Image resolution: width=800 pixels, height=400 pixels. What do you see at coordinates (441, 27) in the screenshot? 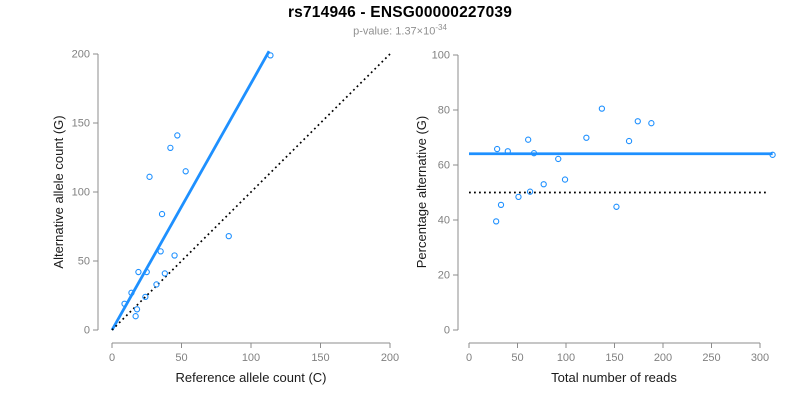
I see `p-value-exponent: -34` at bounding box center [441, 27].